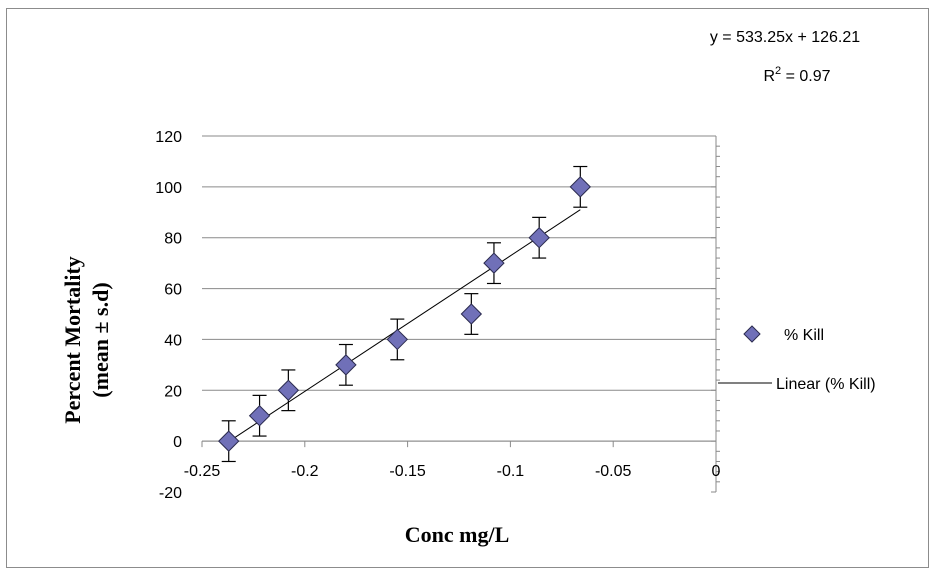  I want to click on y-tick-label: 80, so click(173, 239).